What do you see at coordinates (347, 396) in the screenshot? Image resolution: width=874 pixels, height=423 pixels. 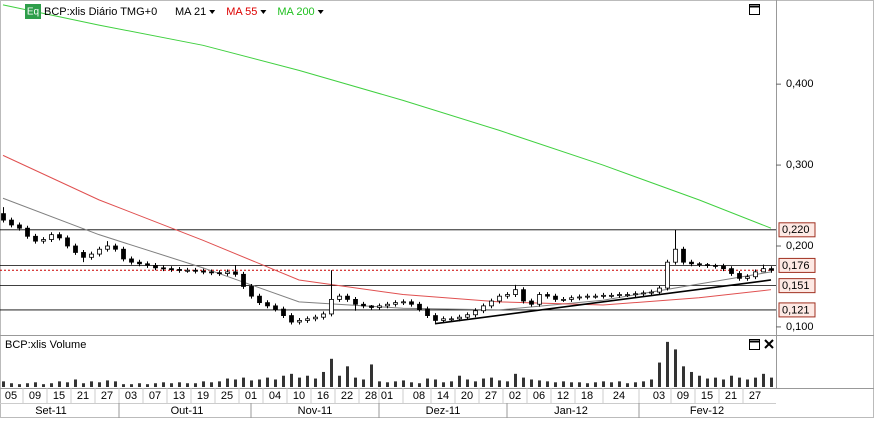 I see `x-tick-label: 22` at bounding box center [347, 396].